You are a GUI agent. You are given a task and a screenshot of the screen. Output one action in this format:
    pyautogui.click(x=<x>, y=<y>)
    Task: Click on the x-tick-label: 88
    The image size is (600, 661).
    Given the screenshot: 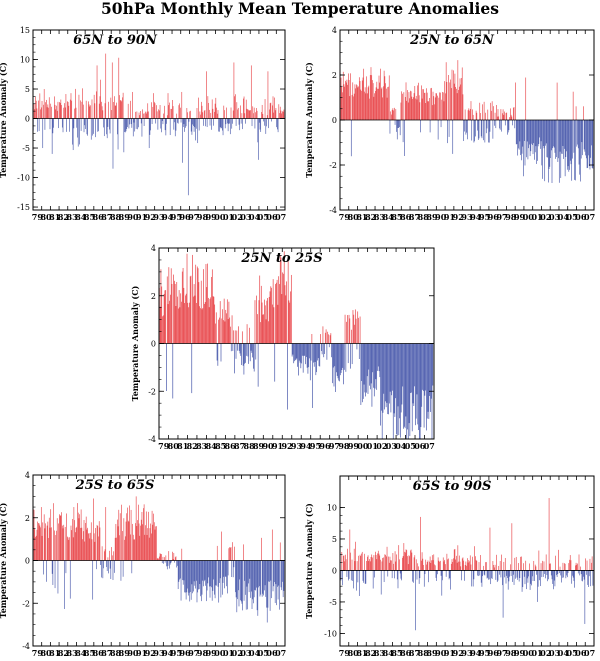 What is the action you would take?
    pyautogui.click(x=250, y=446)
    